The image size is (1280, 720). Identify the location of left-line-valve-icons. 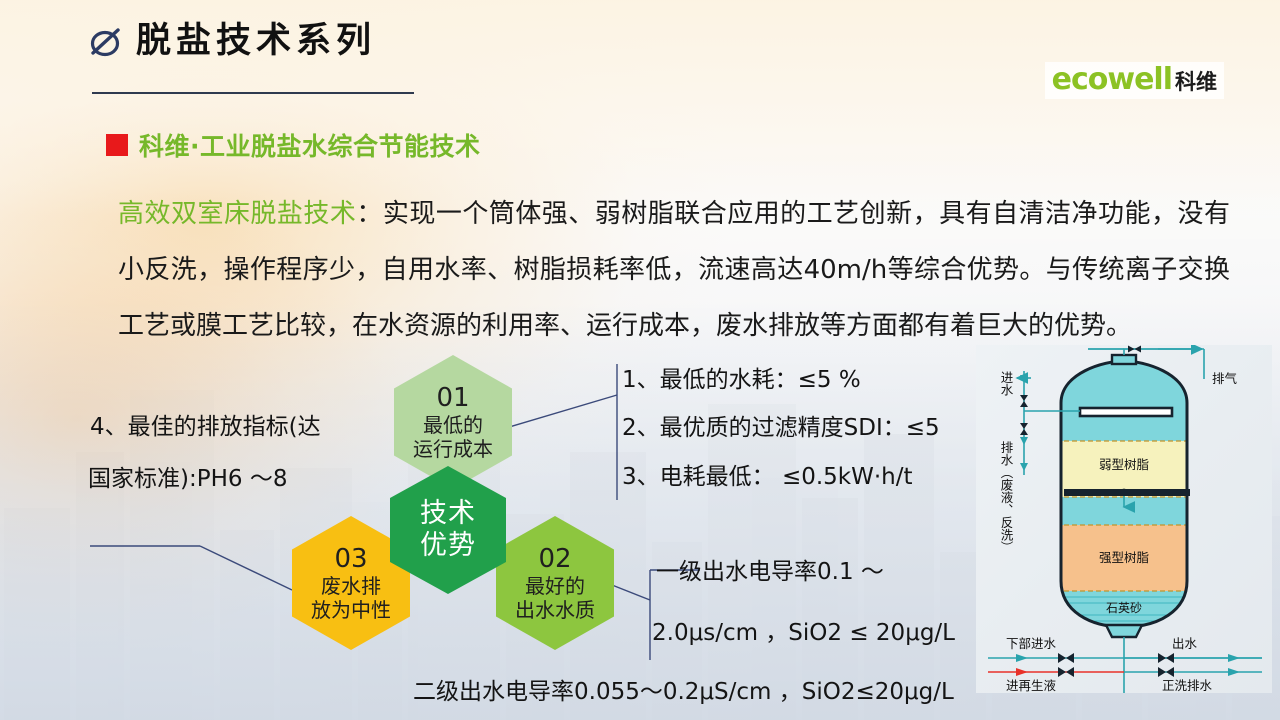
(1024, 415).